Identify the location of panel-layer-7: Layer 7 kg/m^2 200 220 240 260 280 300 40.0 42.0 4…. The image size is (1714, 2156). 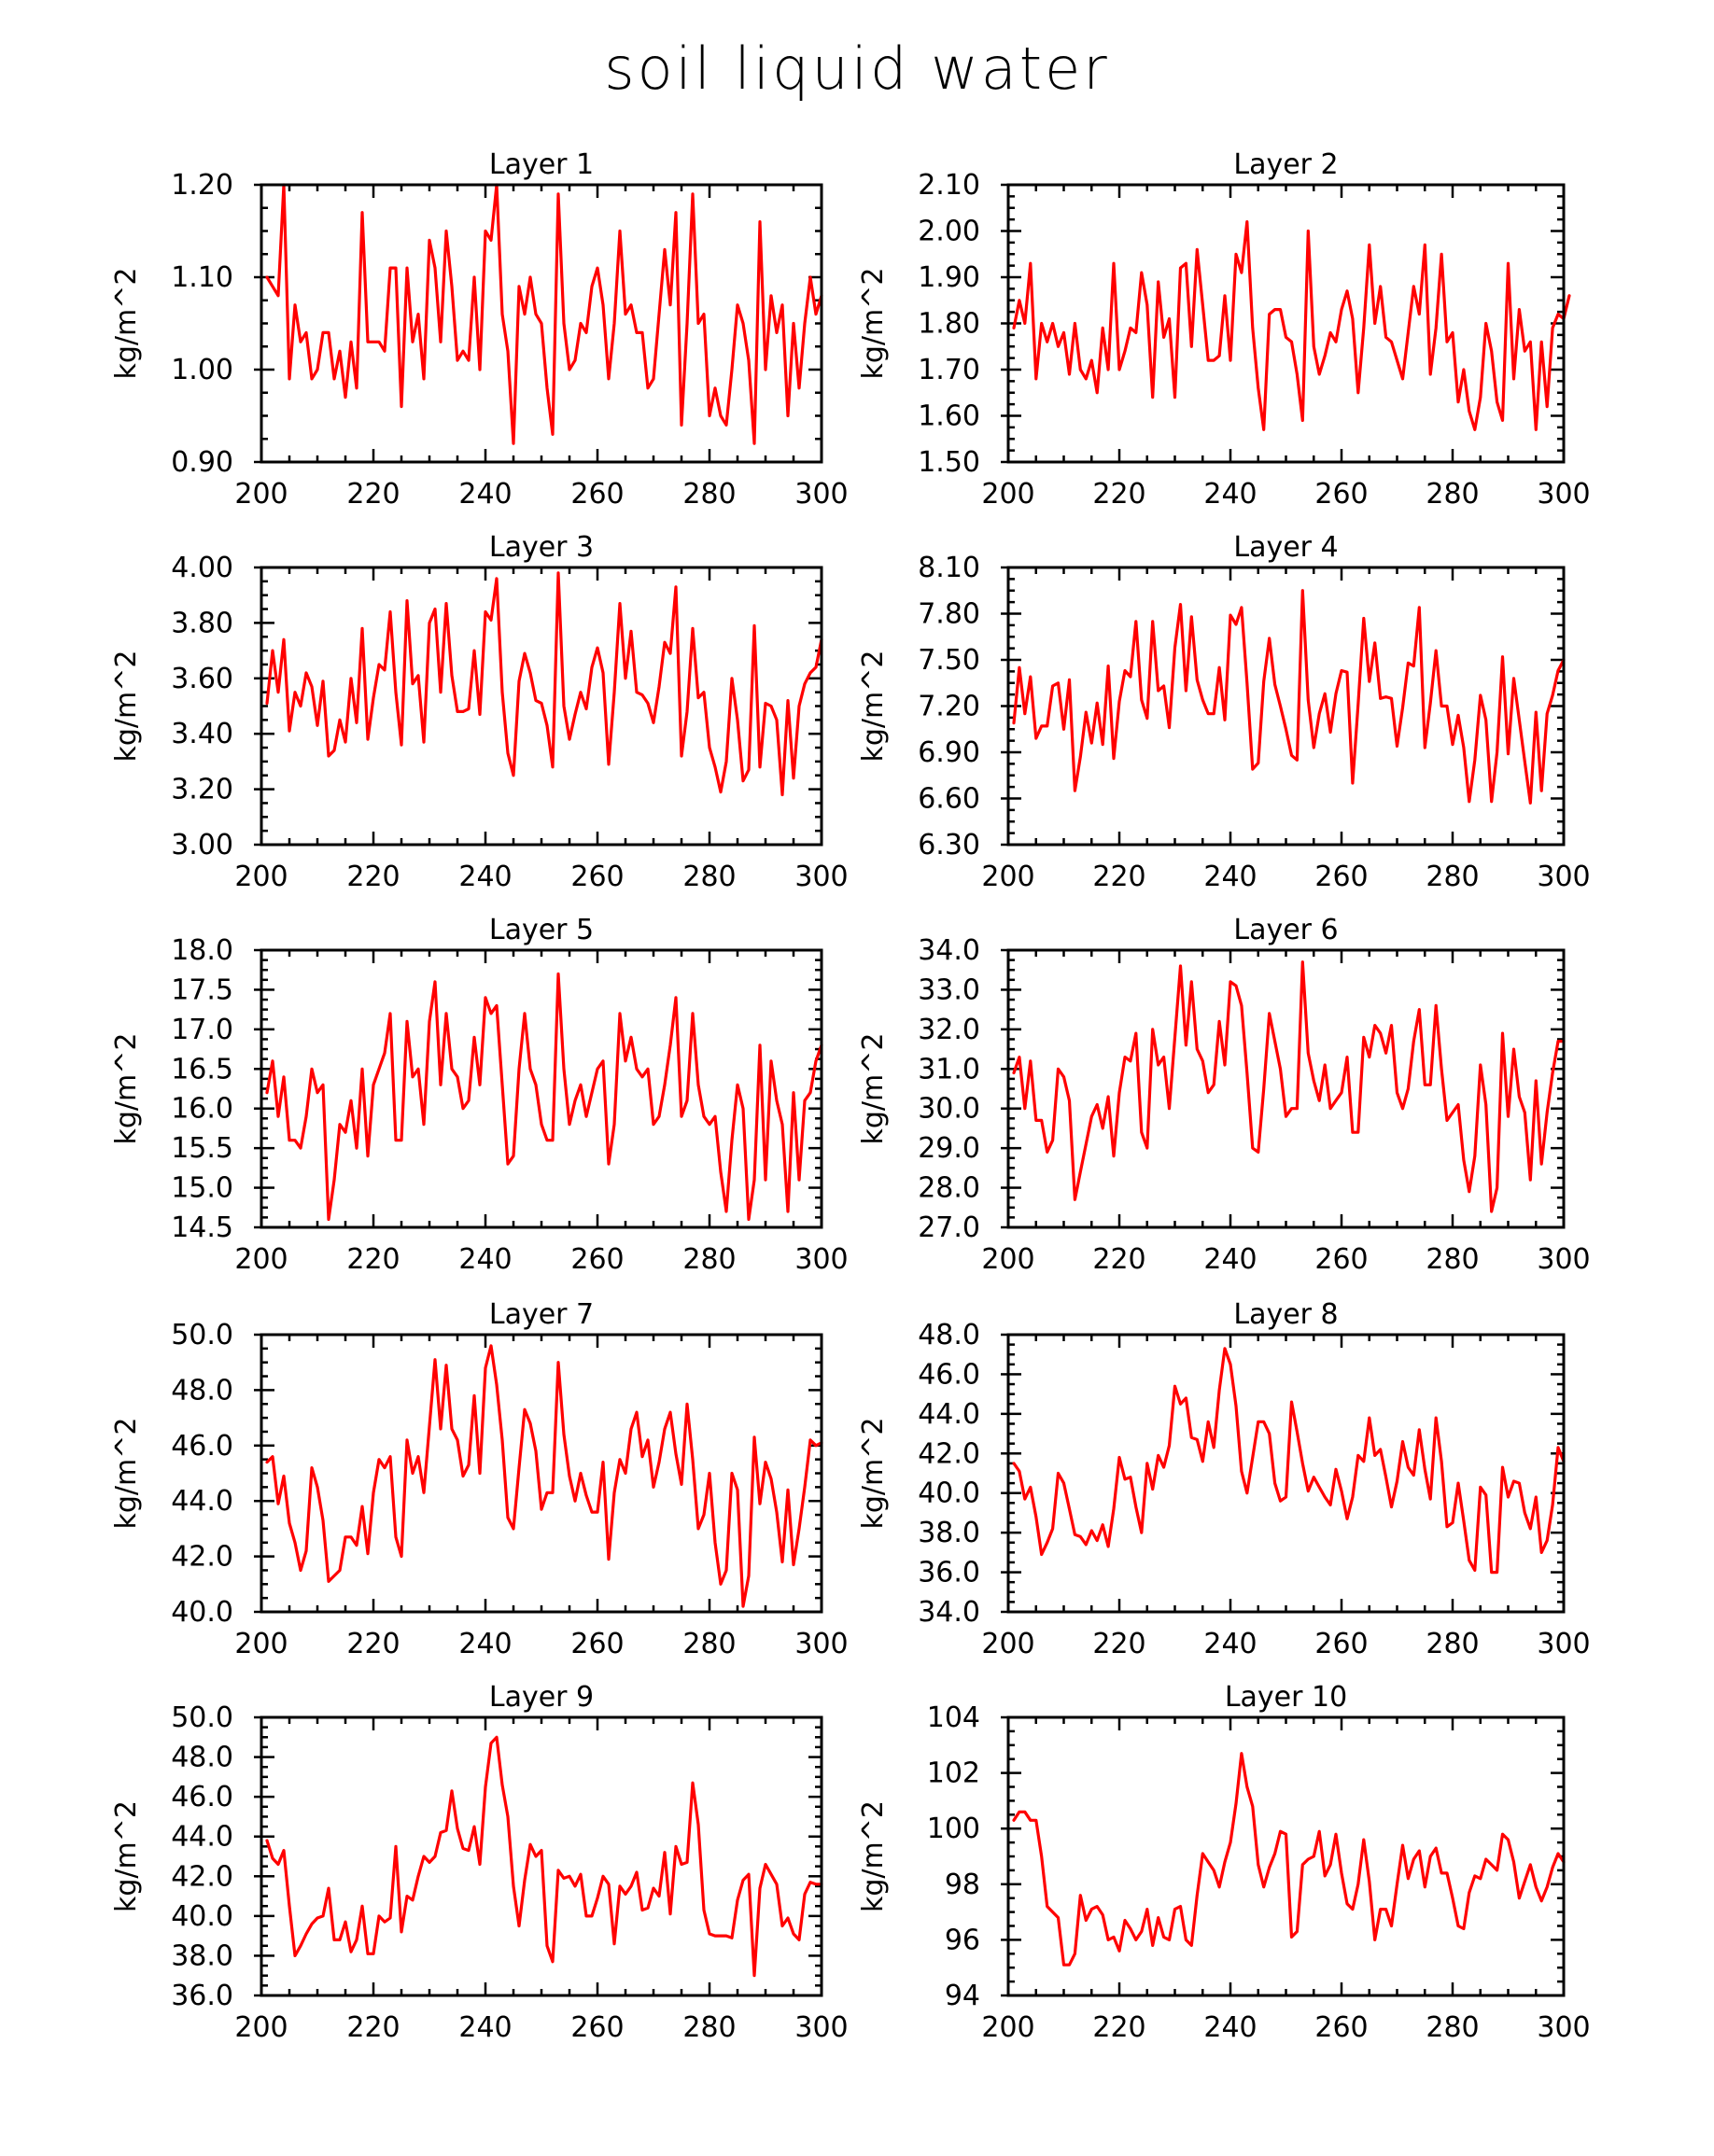
(480, 1479).